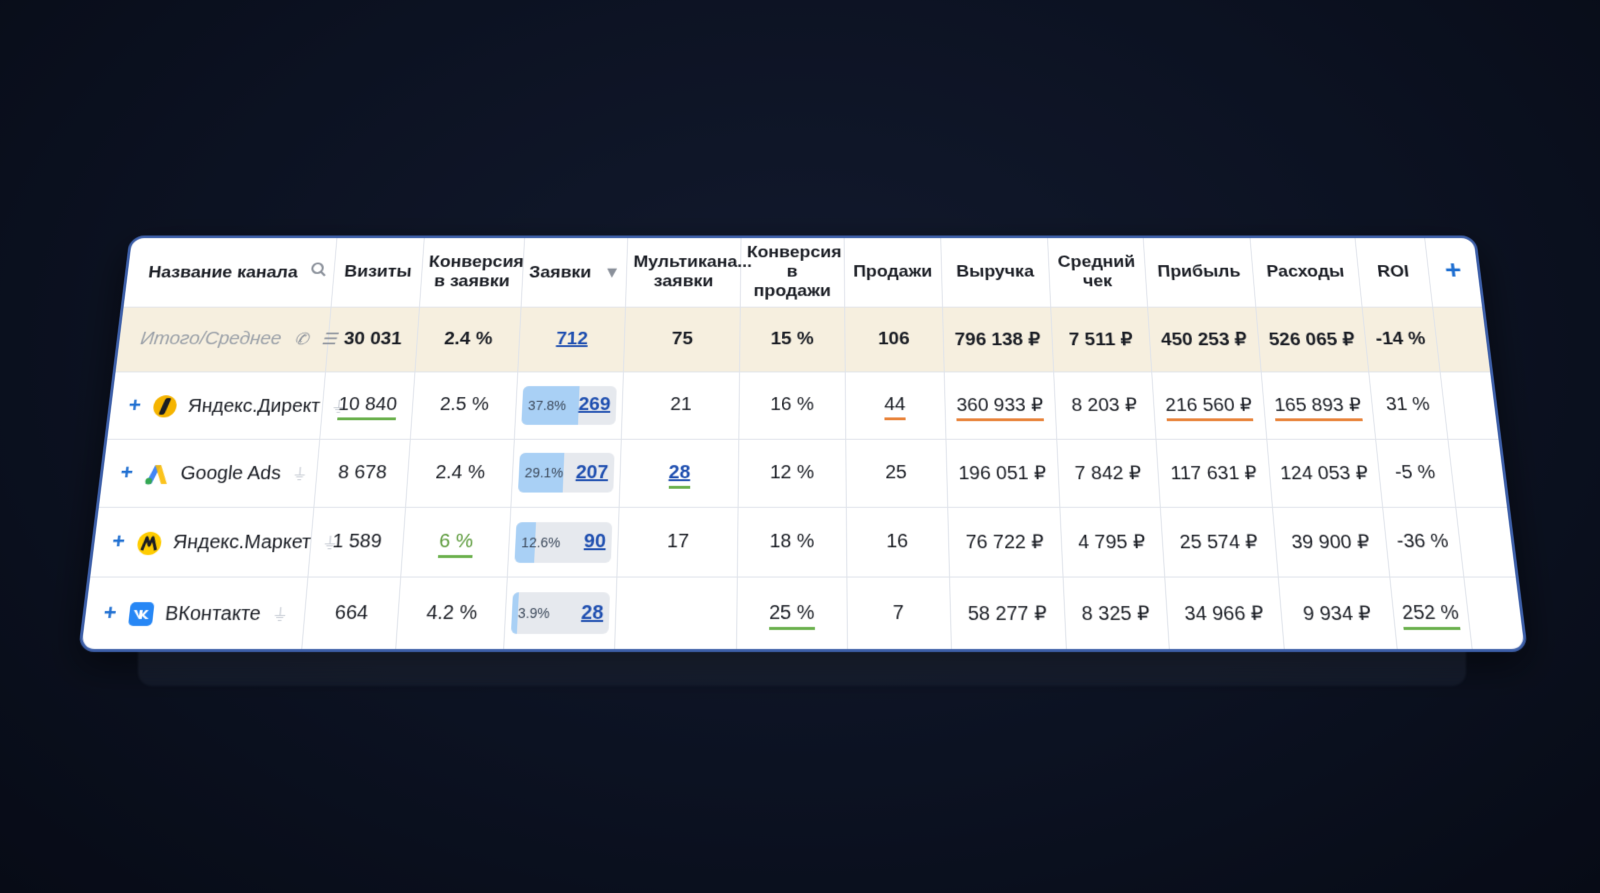  What do you see at coordinates (1097, 273) in the screenshot?
I see `col-avg-check: Средний чек` at bounding box center [1097, 273].